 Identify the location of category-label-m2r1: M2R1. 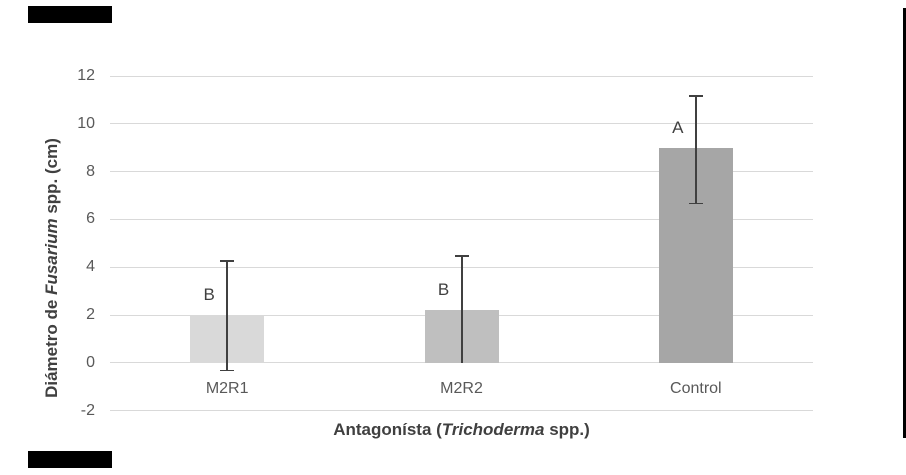
(227, 388).